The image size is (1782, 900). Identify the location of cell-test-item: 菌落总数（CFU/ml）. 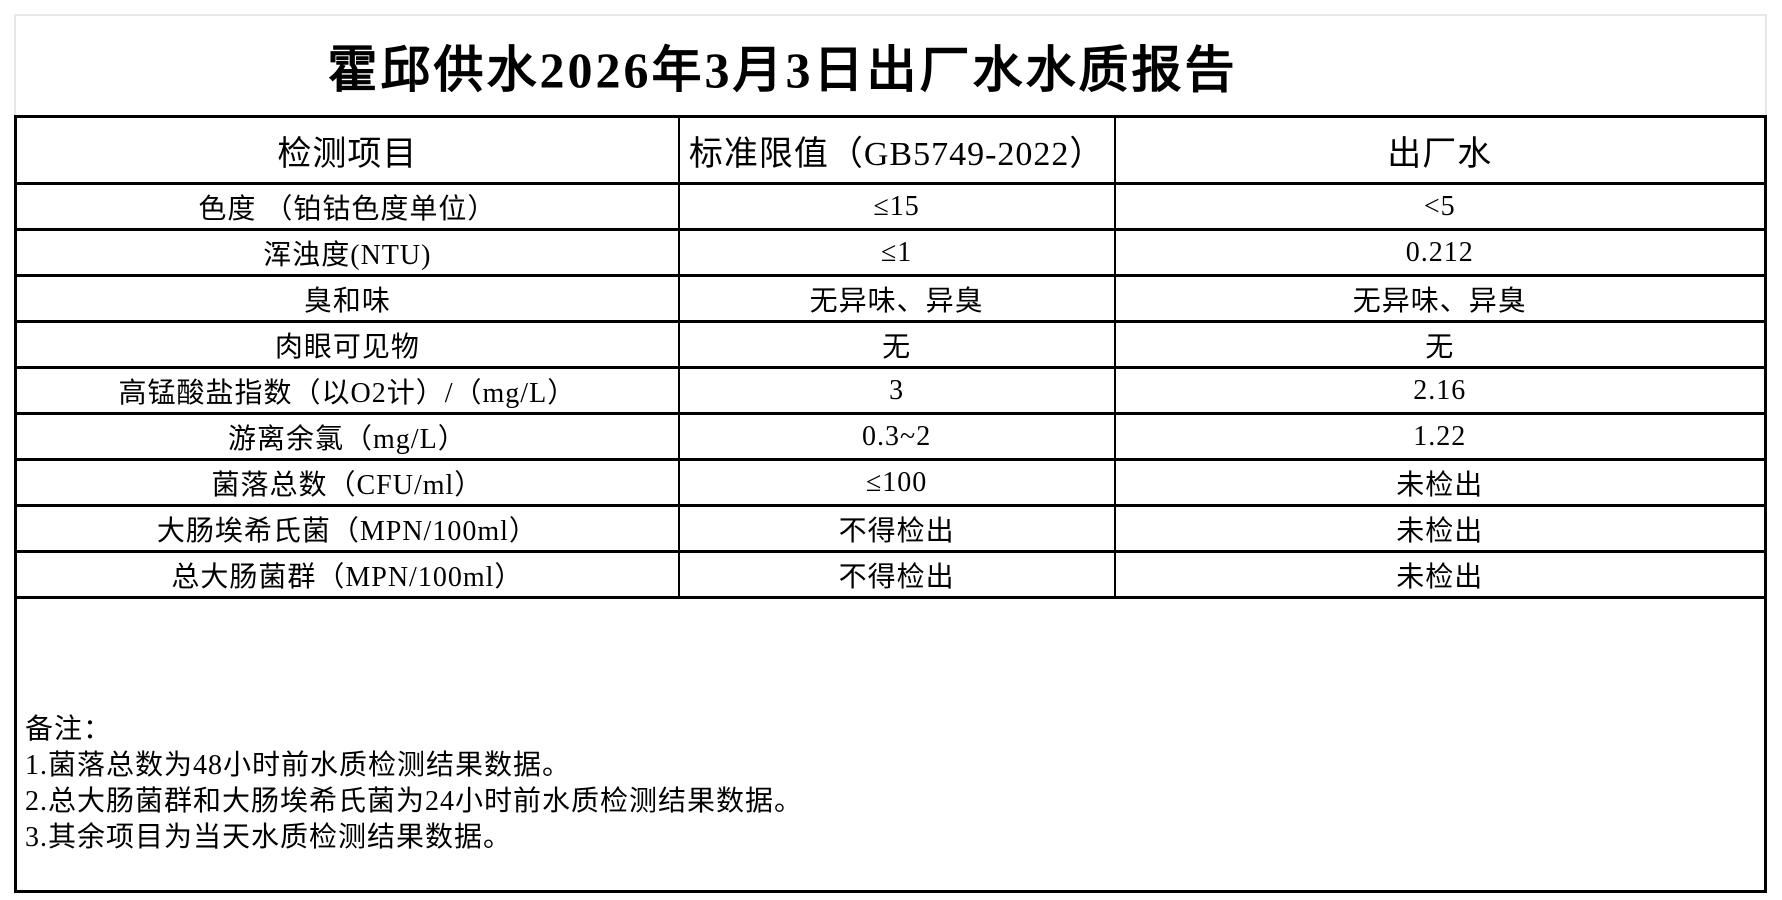
(347, 482).